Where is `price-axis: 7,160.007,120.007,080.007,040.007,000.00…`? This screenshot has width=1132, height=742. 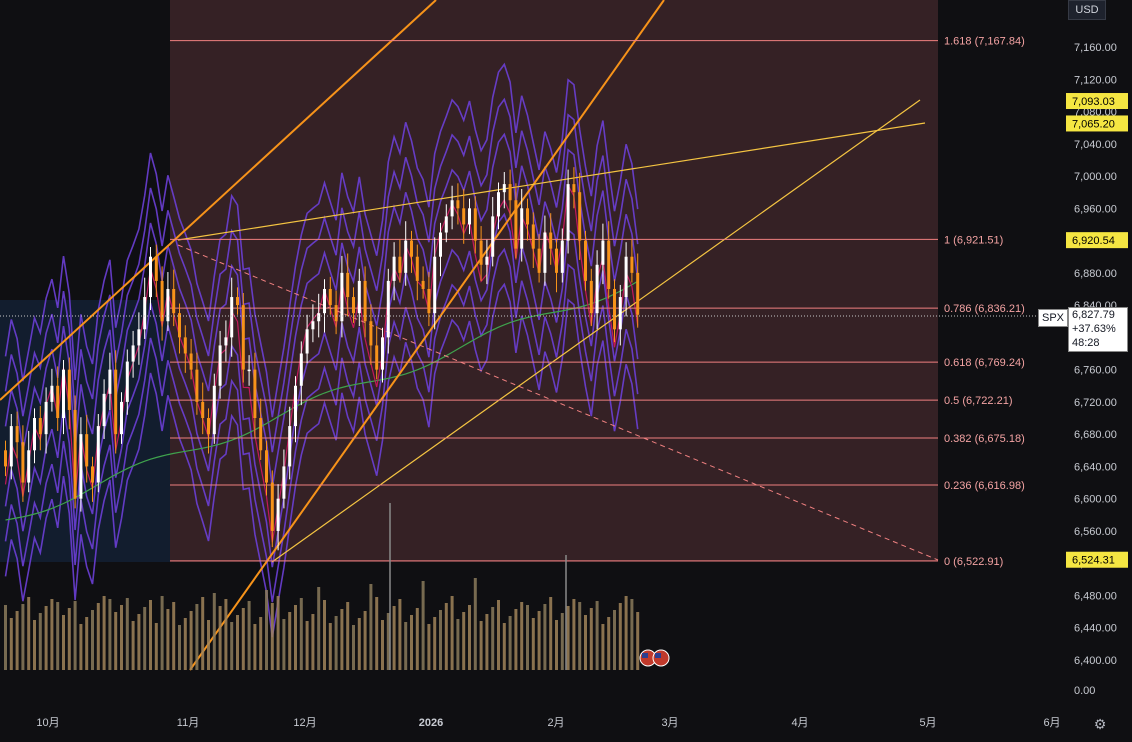 price-axis: 7,160.007,120.007,080.007,040.007,000.00… is located at coordinates (1095, 369).